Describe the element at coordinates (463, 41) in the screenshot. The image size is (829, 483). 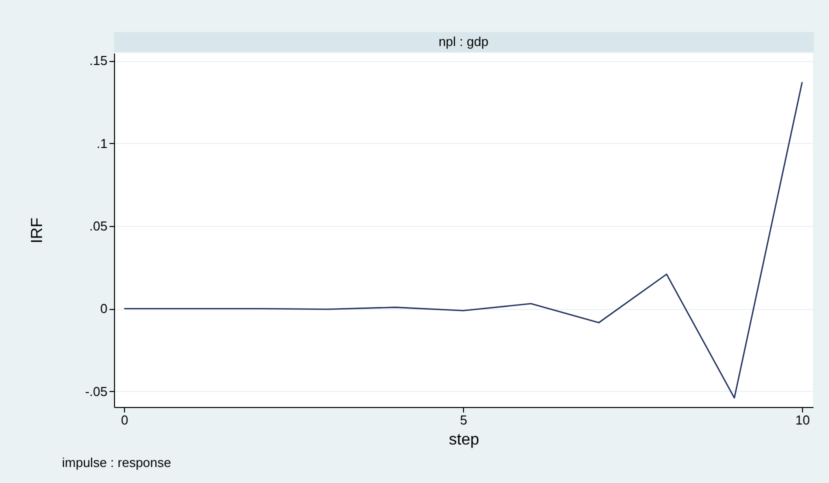
I see `chart-title: npl : gdp` at that location.